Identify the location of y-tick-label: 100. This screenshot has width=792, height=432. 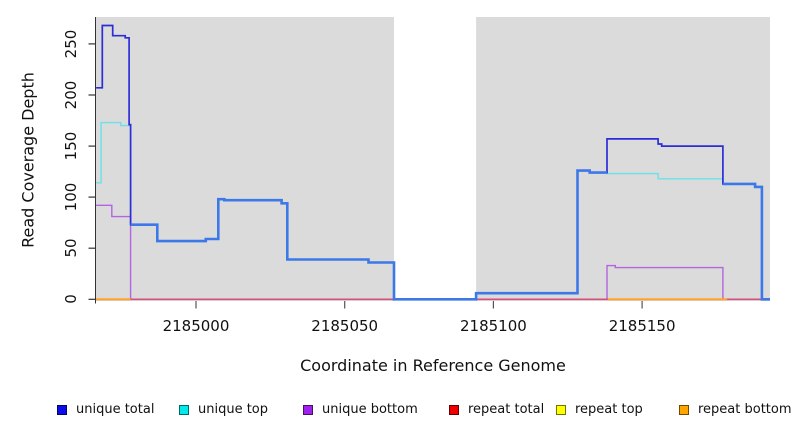
(71, 197).